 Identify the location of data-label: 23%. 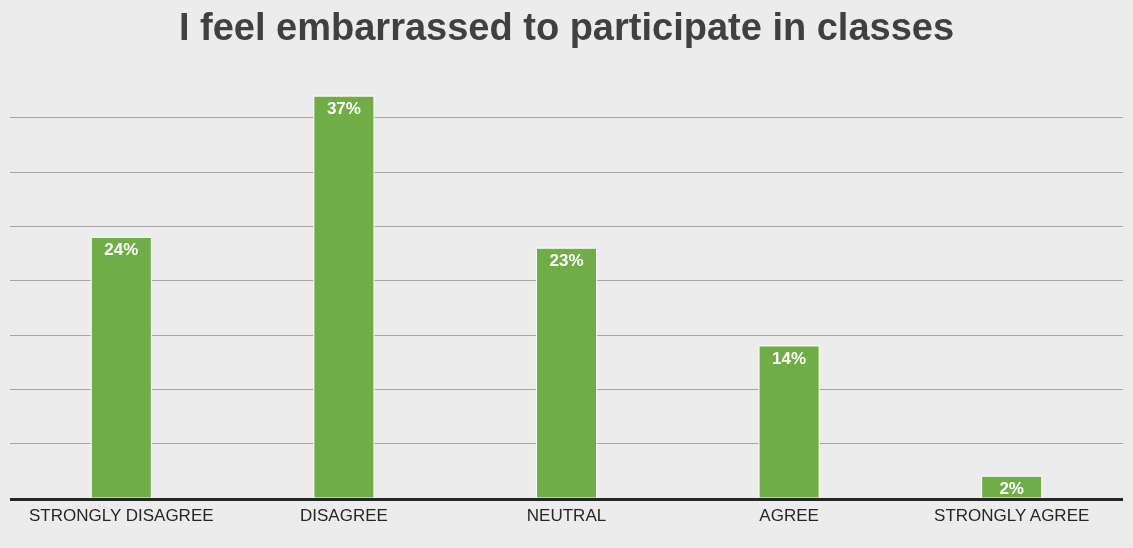
(566, 261).